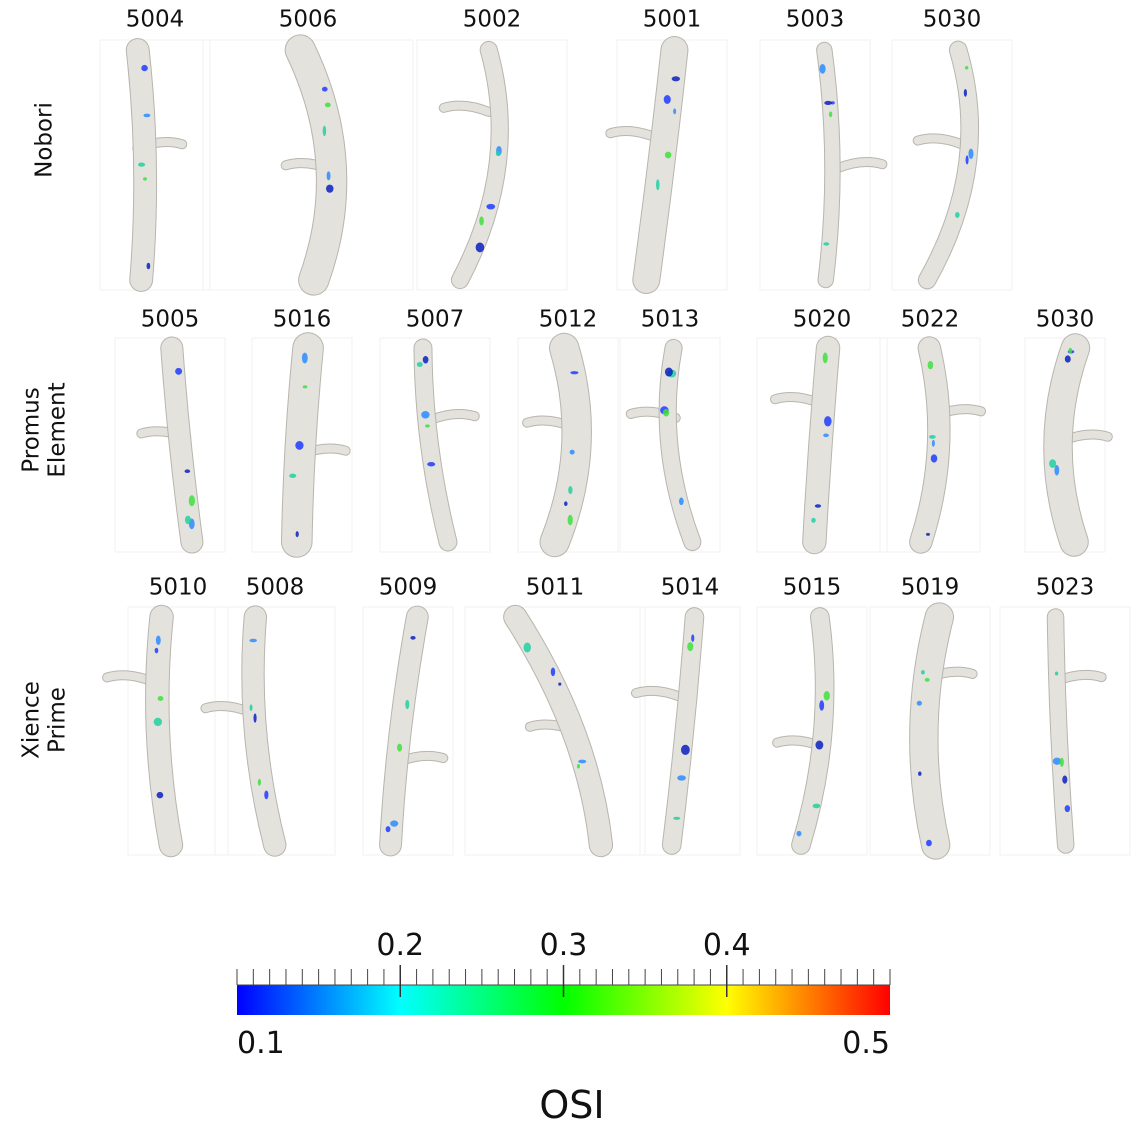 The height and width of the screenshot is (1126, 1137). What do you see at coordinates (564, 945) in the screenshot?
I see `tick-label: 0.3` at bounding box center [564, 945].